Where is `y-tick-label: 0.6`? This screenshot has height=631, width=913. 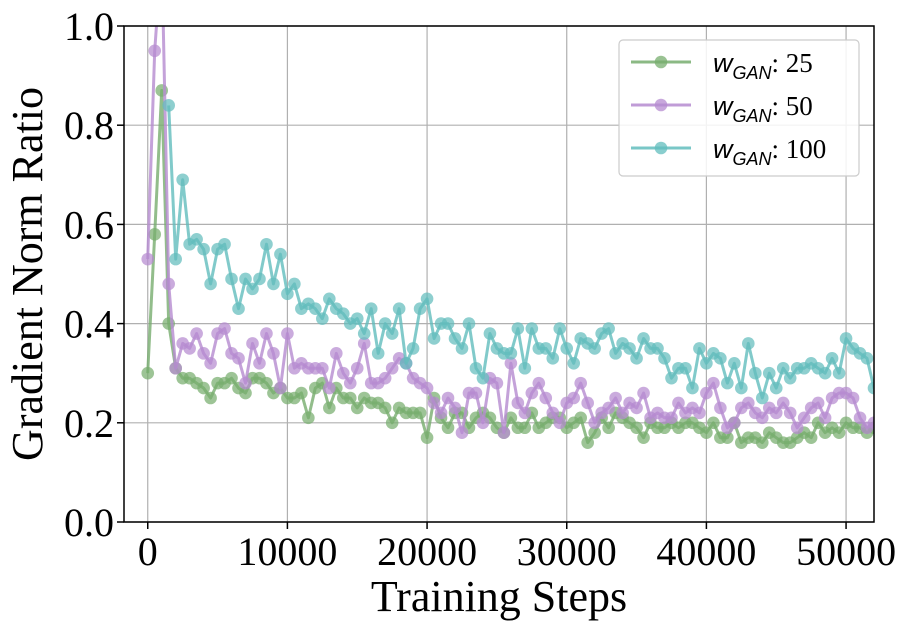 y-tick-label: 0.6 is located at coordinates (89, 224).